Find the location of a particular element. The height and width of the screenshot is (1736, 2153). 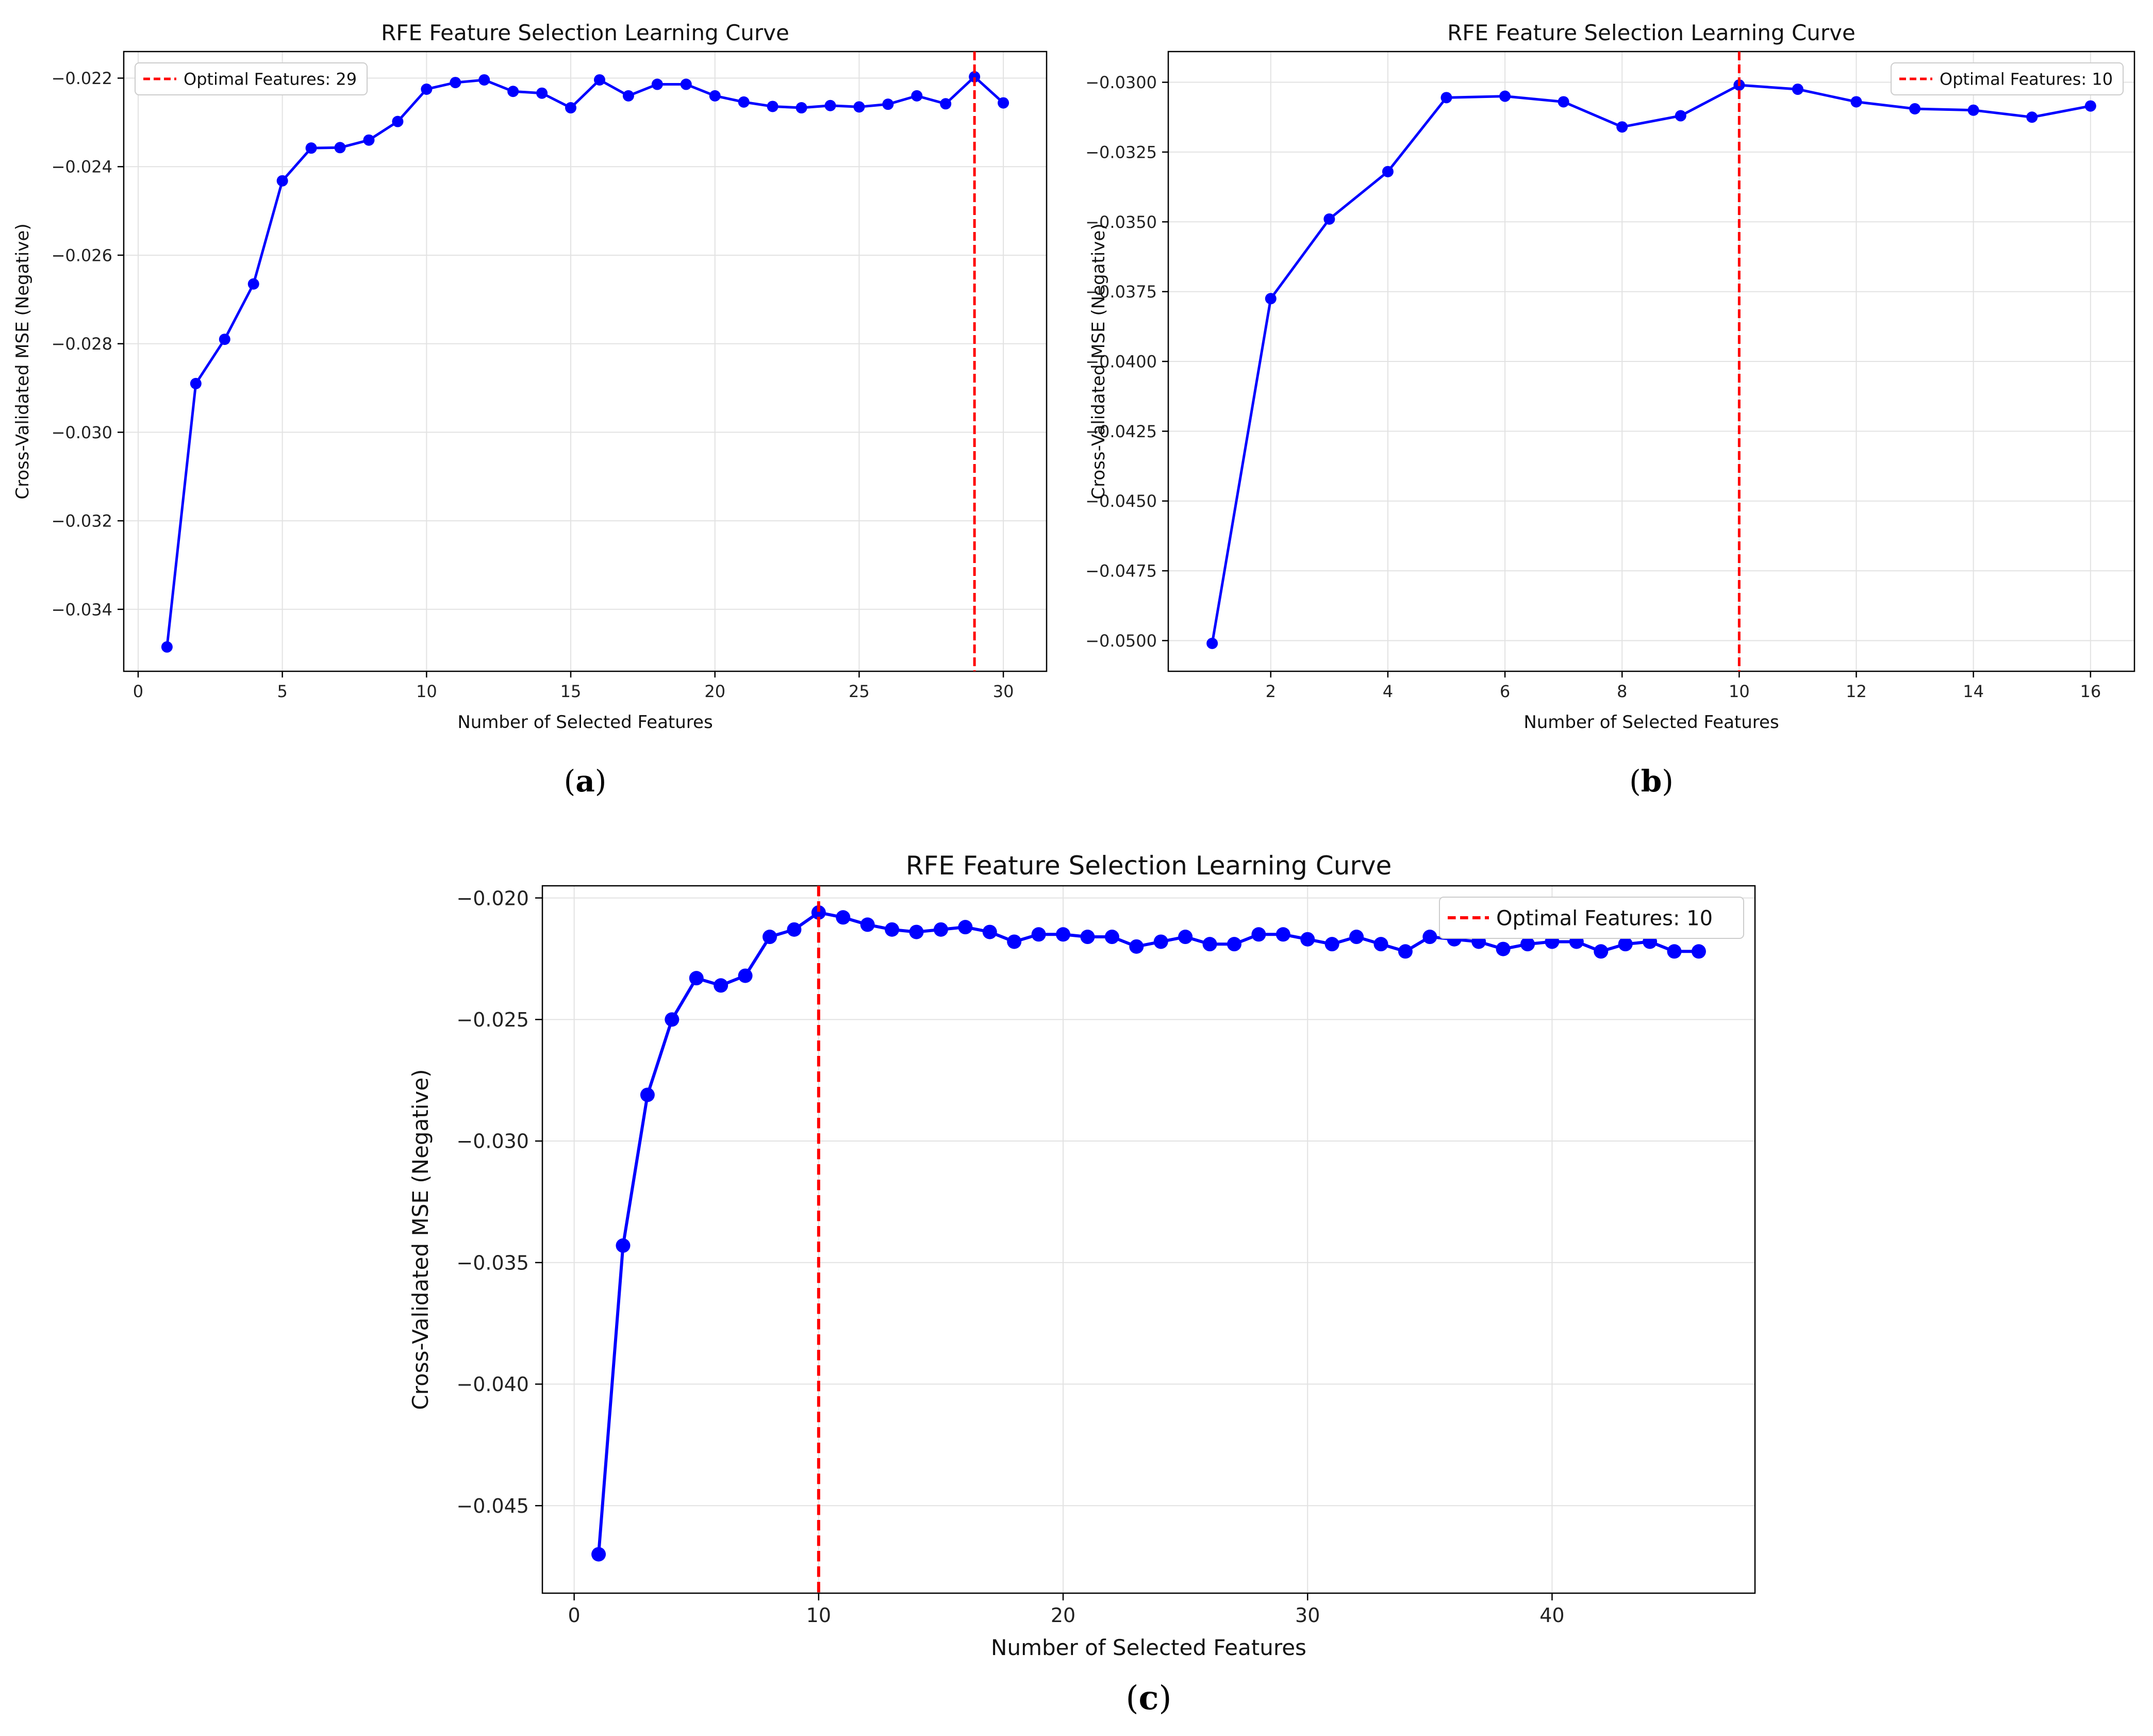

x-tick-label: 40 is located at coordinates (1551, 1615).